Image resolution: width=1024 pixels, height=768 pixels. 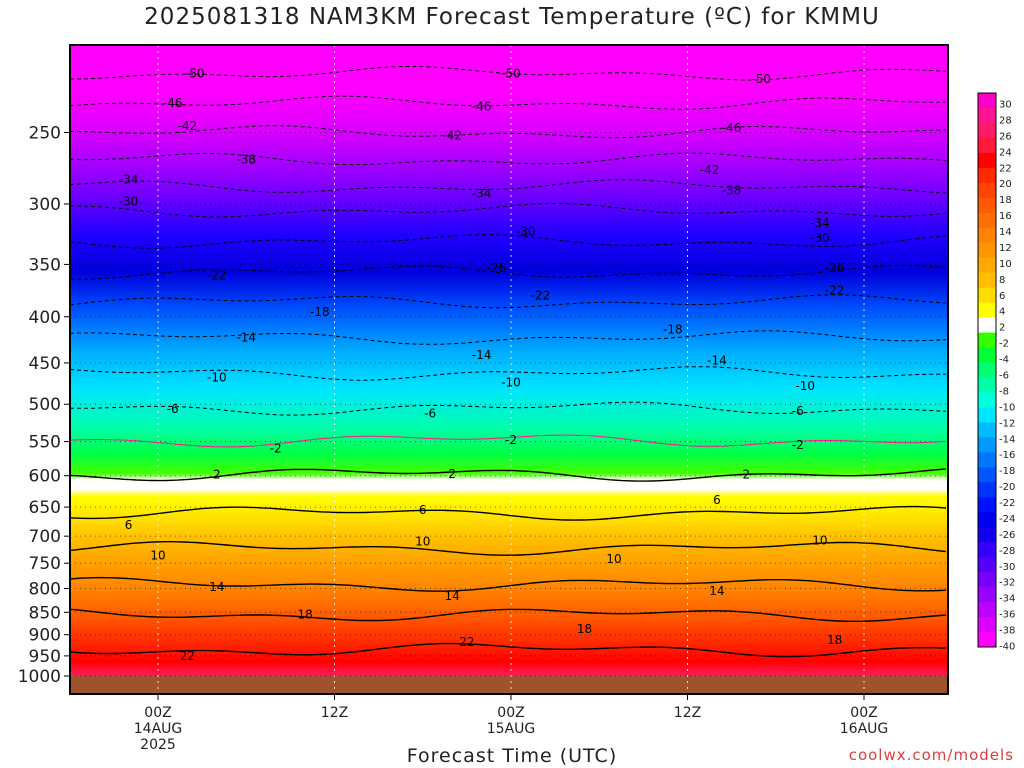 What do you see at coordinates (1004, 376) in the screenshot?
I see `colorbar-label: -6` at bounding box center [1004, 376].